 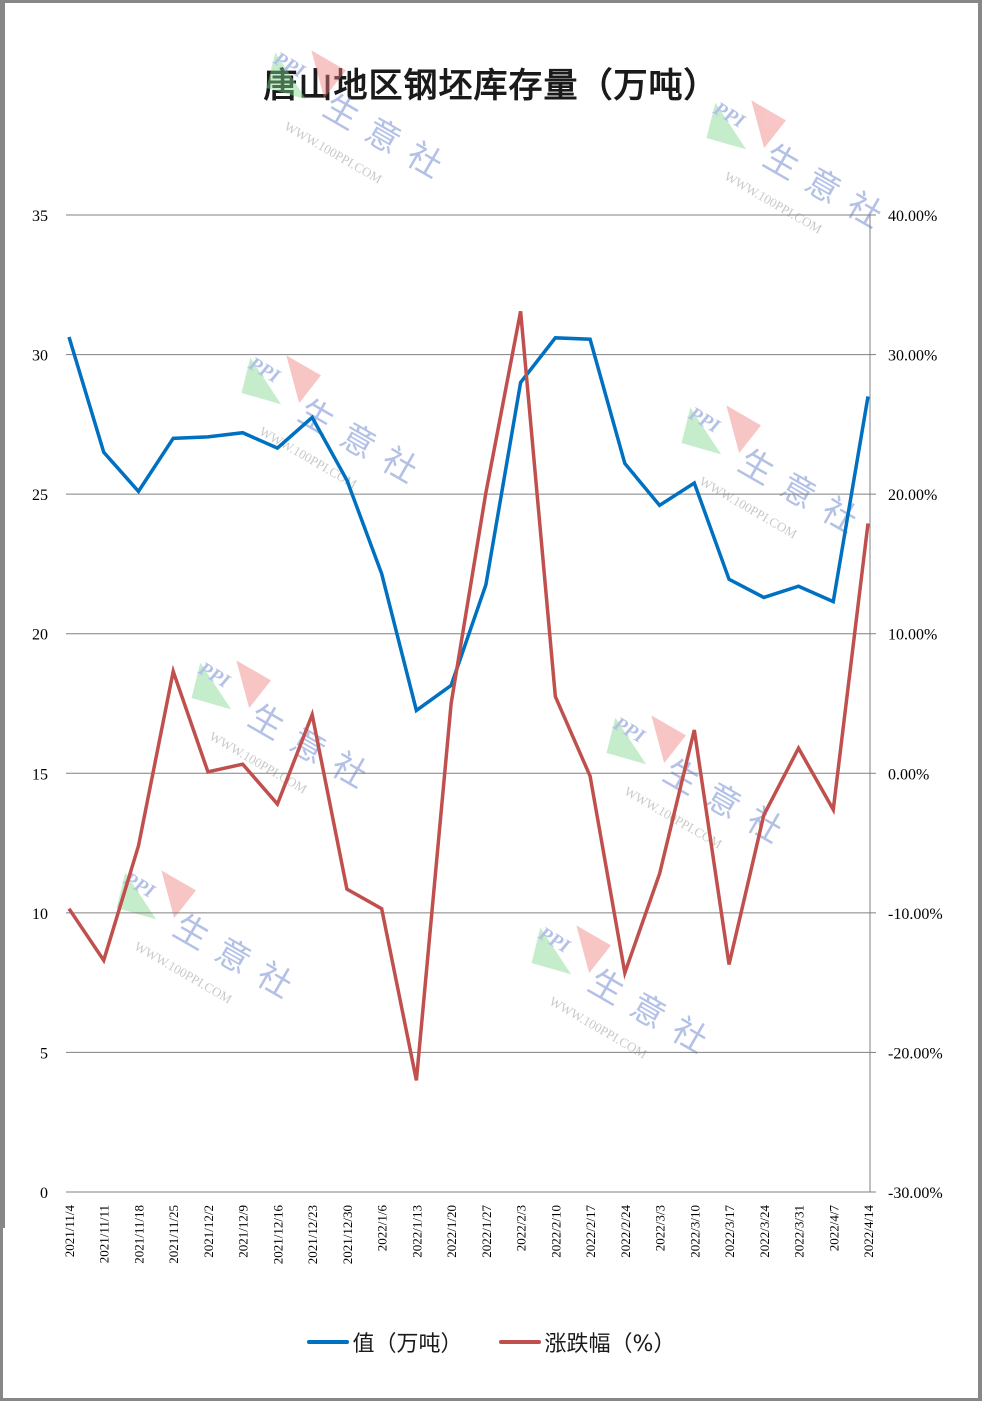 I want to click on svg-text: 2021/11/4, so click(x=69, y=1231).